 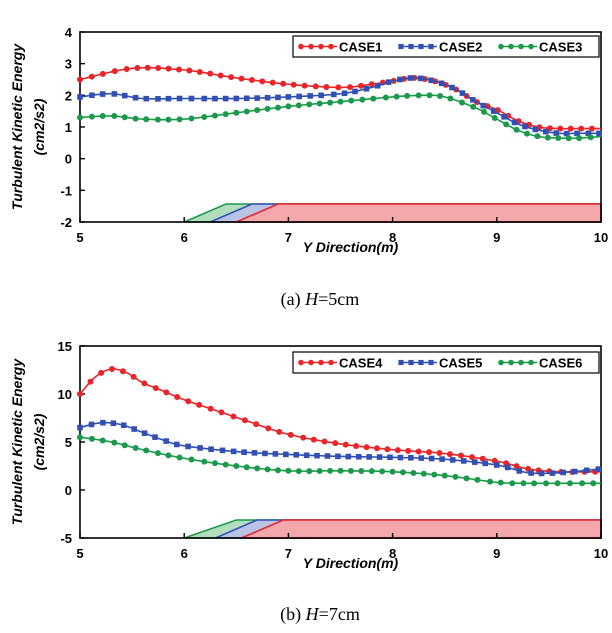 I want to click on legend-label: CASE1, so click(x=360, y=47).